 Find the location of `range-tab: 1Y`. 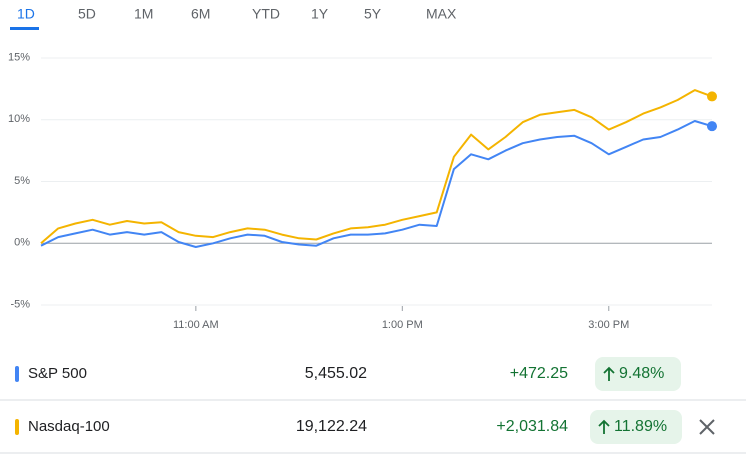

range-tab: 1Y is located at coordinates (320, 14).